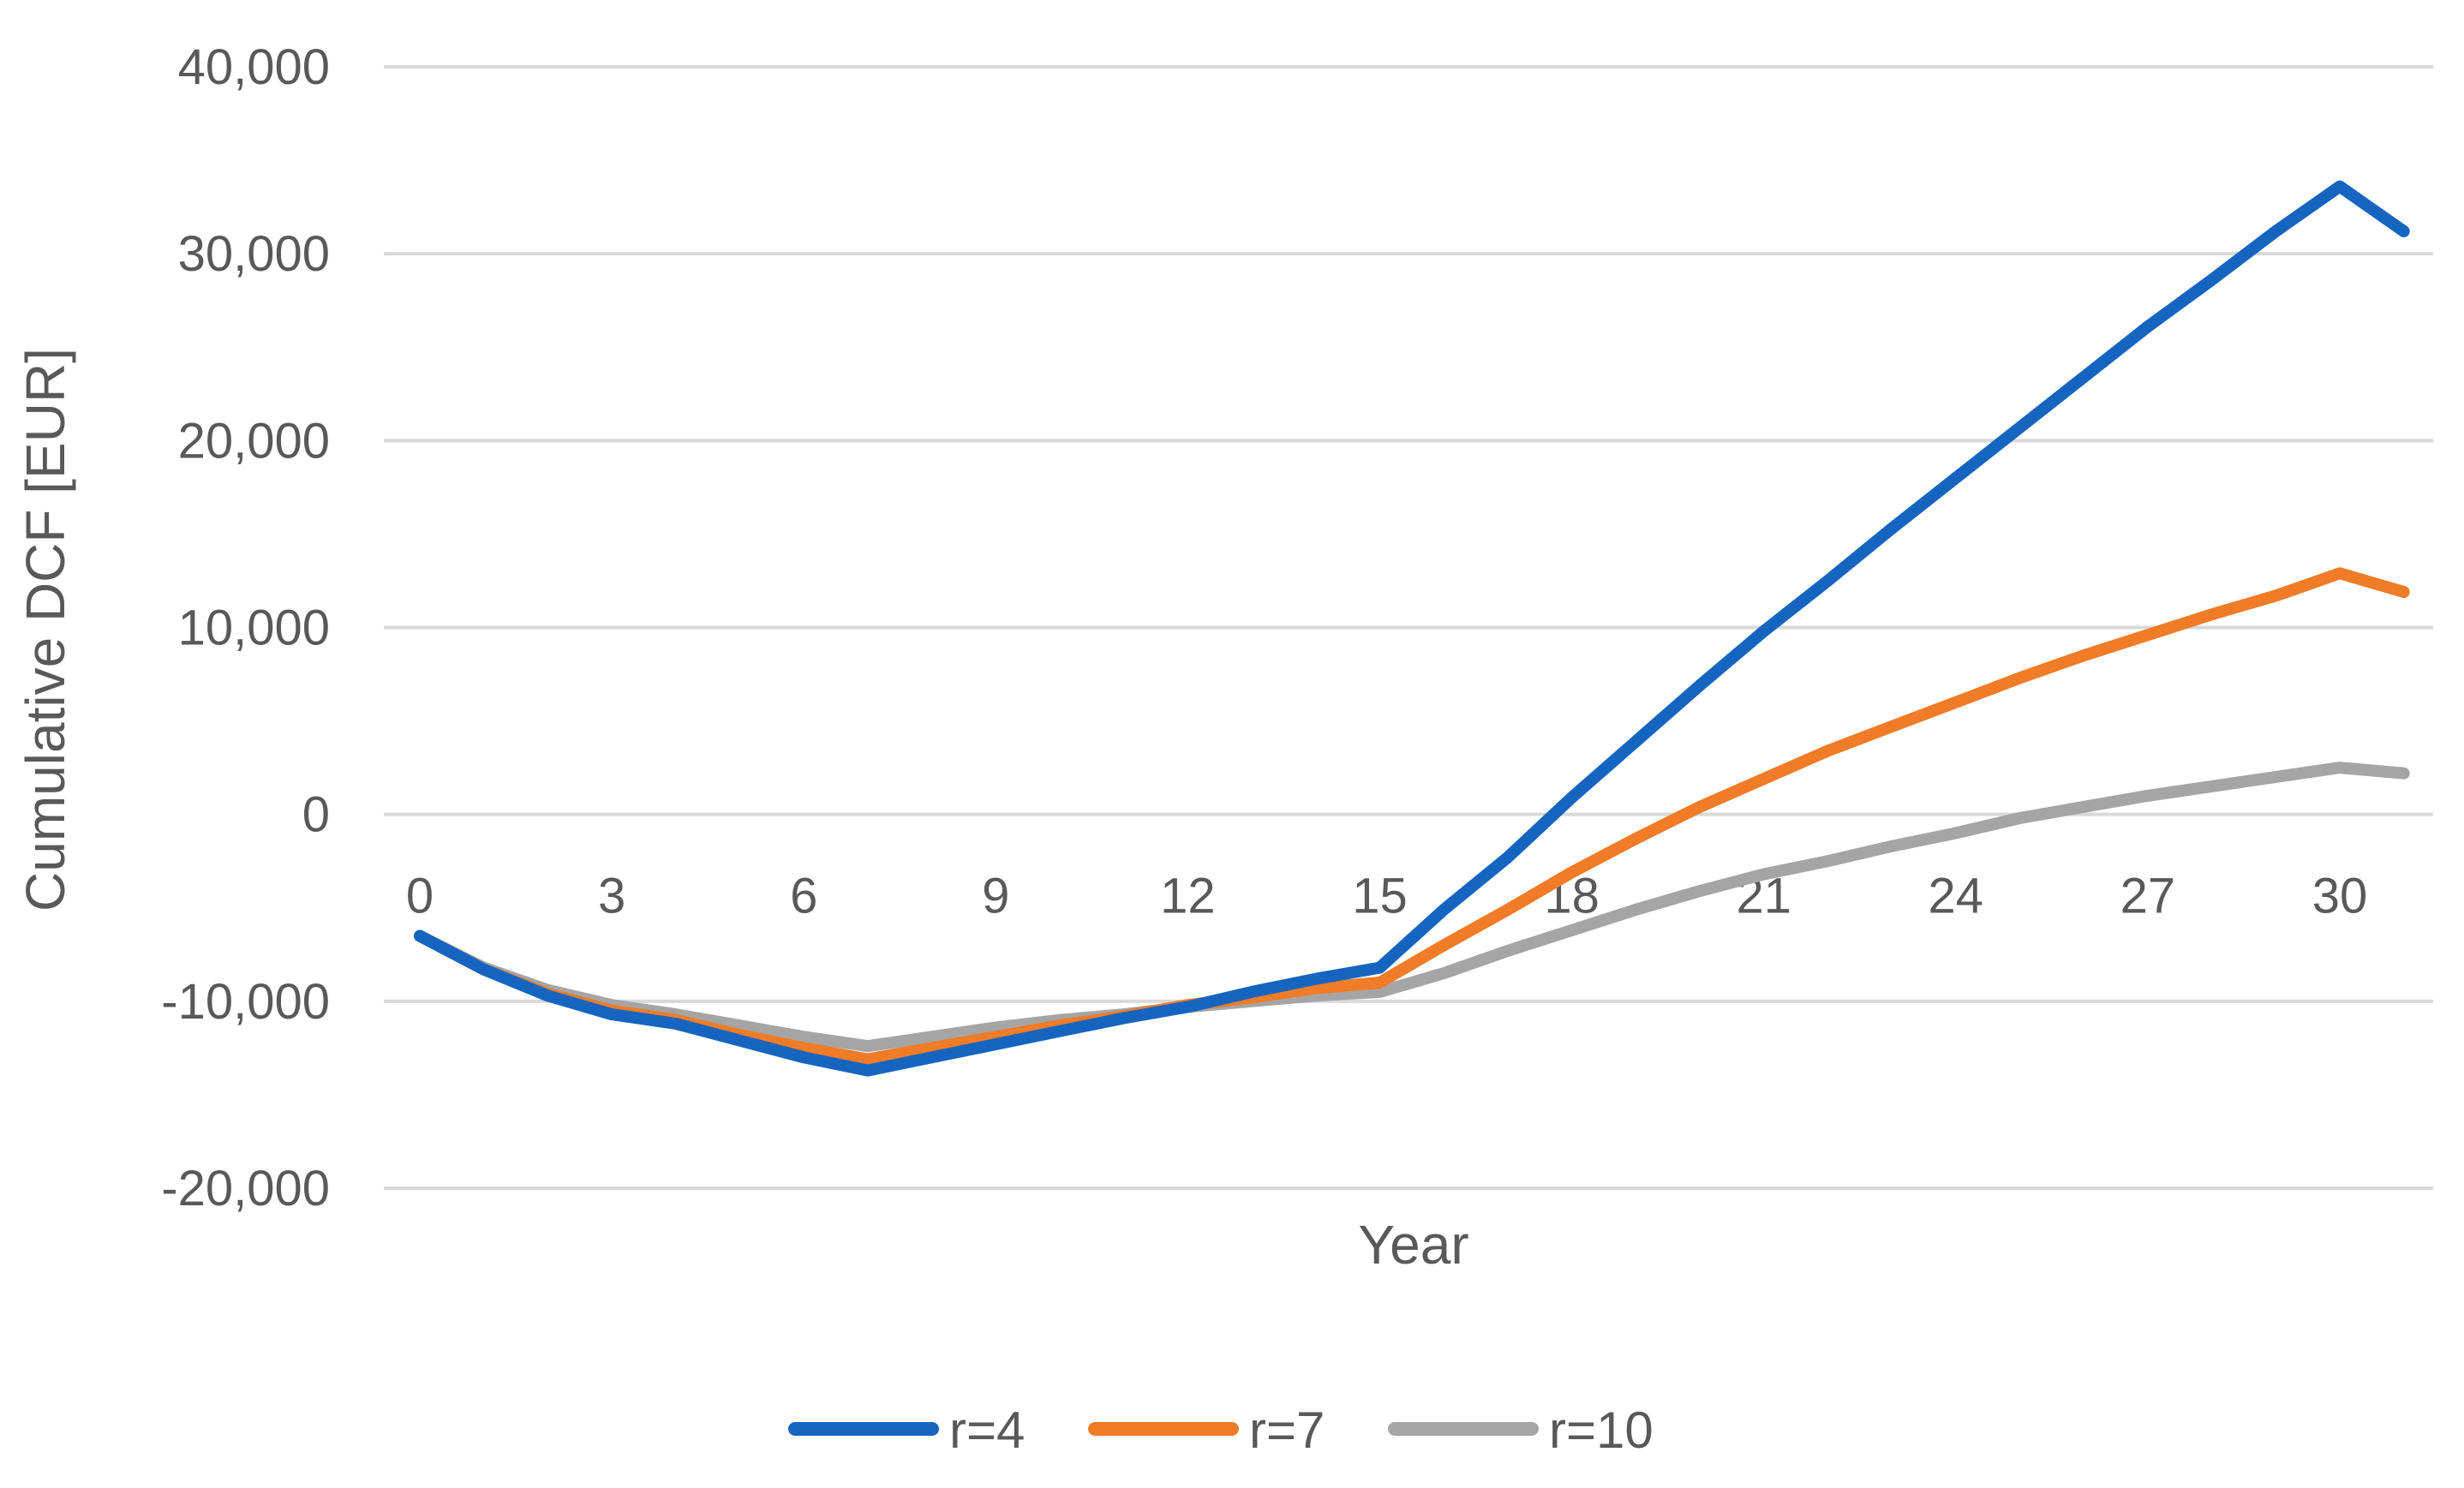  What do you see at coordinates (1287, 1430) in the screenshot?
I see `legend-label: r=7` at bounding box center [1287, 1430].